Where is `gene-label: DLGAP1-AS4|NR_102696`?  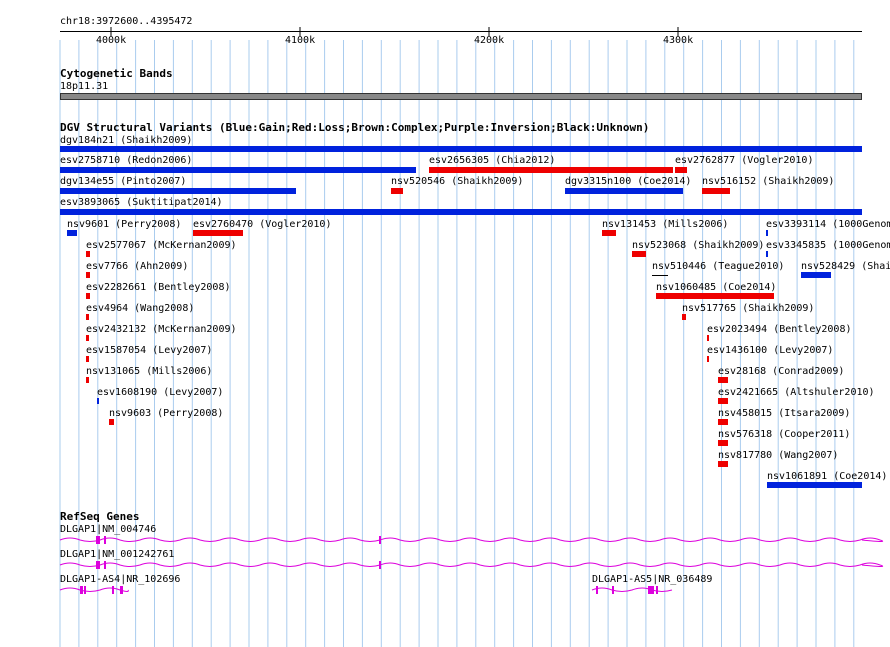
gene-label: DLGAP1-AS4|NR_102696 is located at coordinates (120, 579).